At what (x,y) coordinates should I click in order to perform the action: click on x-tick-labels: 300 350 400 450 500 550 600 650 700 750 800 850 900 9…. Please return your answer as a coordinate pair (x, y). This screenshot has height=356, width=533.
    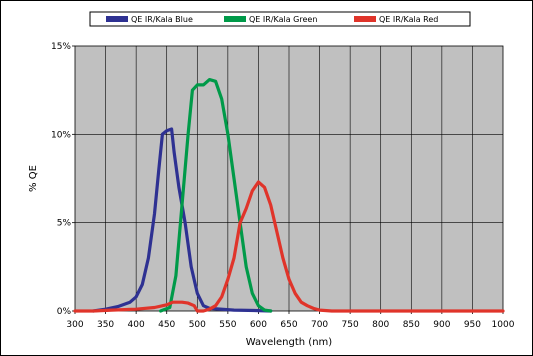
    Looking at the image, I should click on (290, 320).